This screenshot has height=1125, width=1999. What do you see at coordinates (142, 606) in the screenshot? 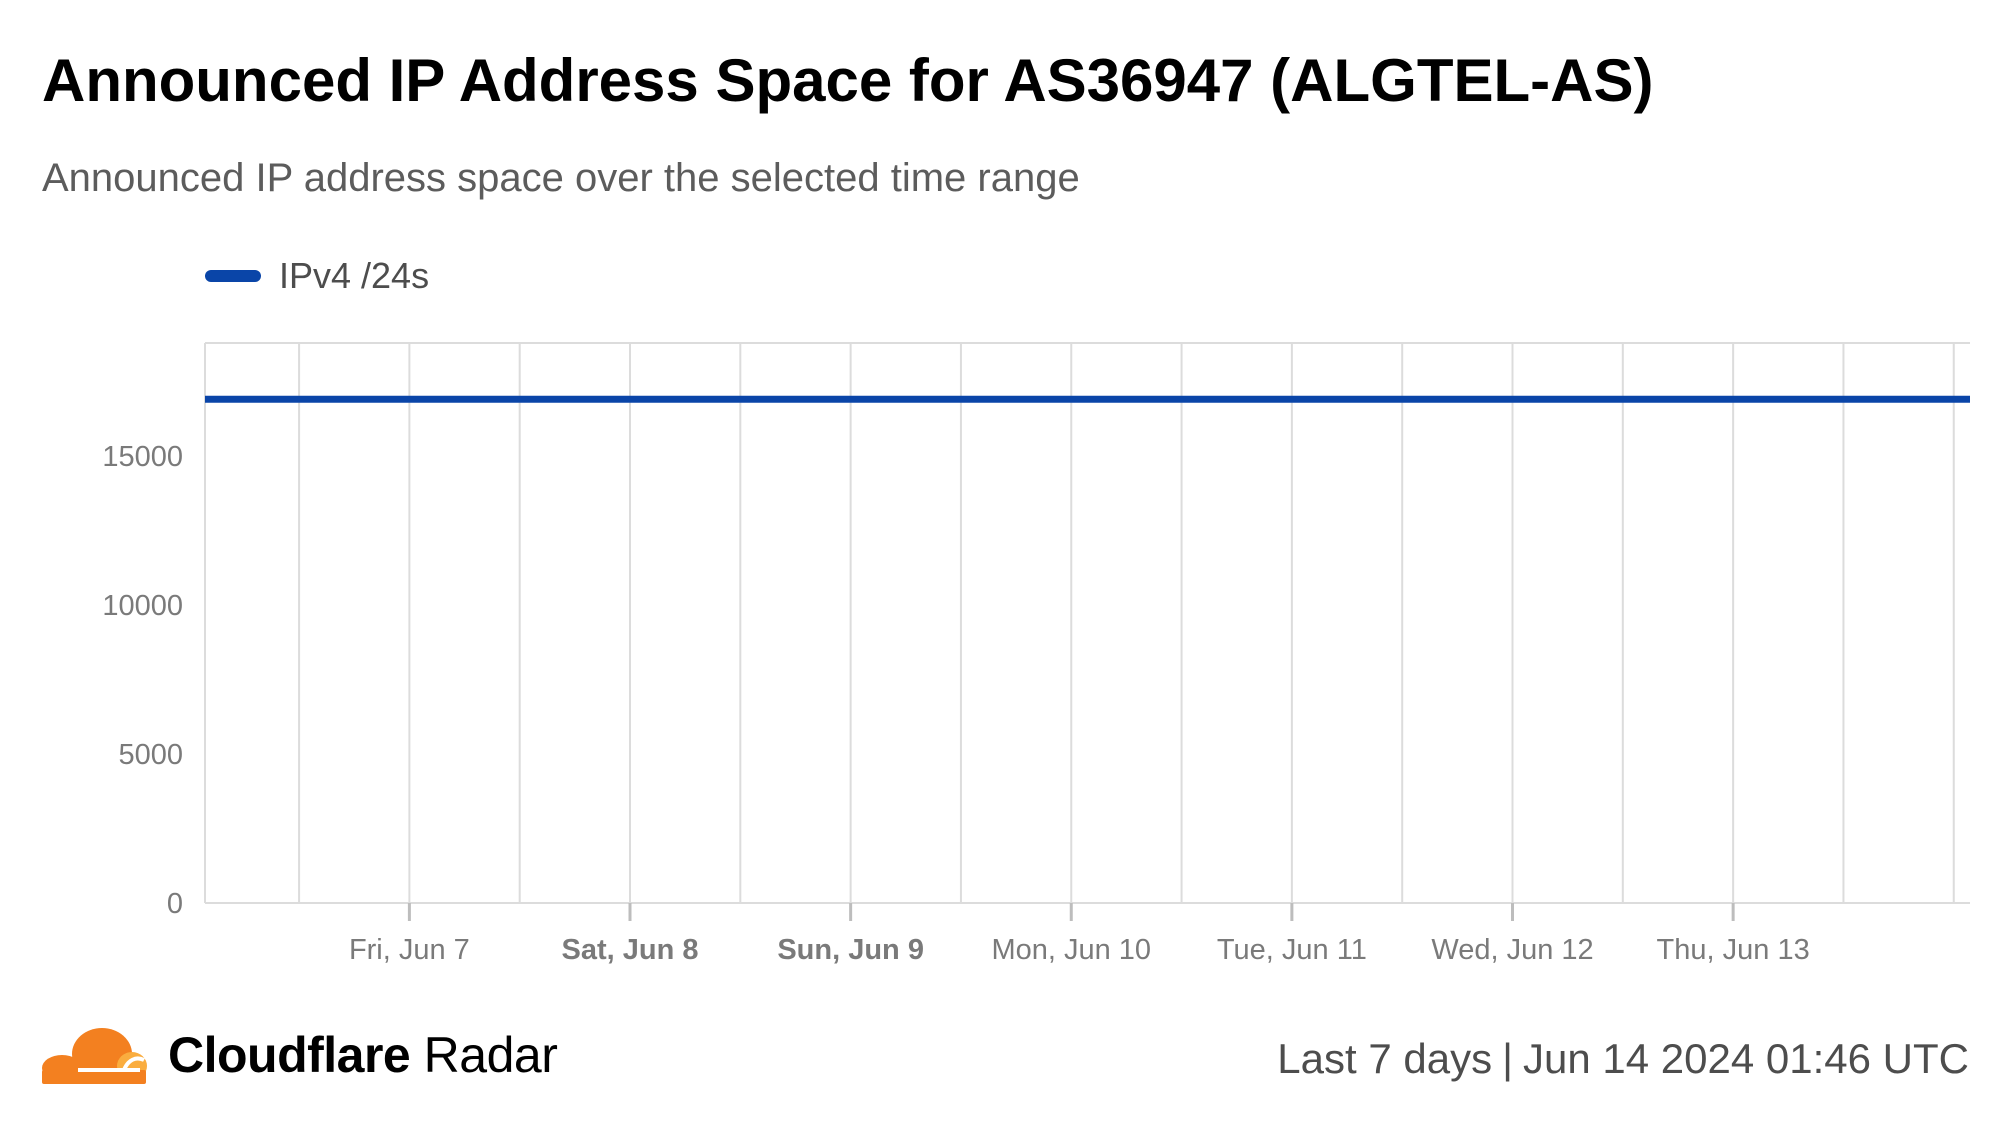
I see `y-tick-label: 10000` at bounding box center [142, 606].